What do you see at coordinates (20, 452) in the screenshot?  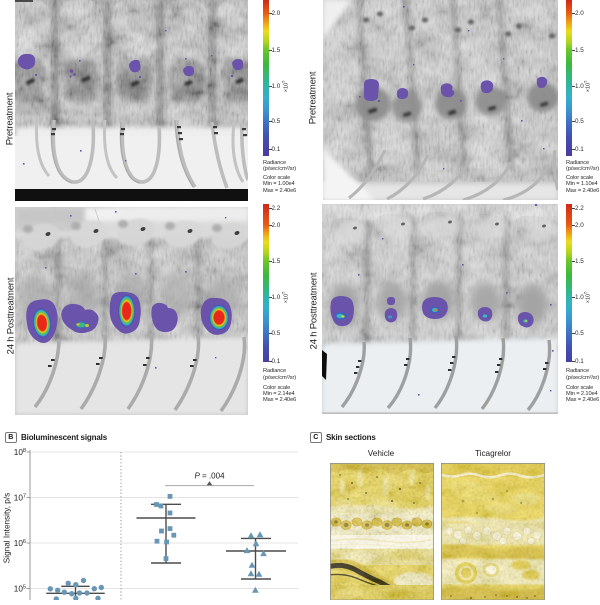 I see `svg-text: 108` at bounding box center [20, 452].